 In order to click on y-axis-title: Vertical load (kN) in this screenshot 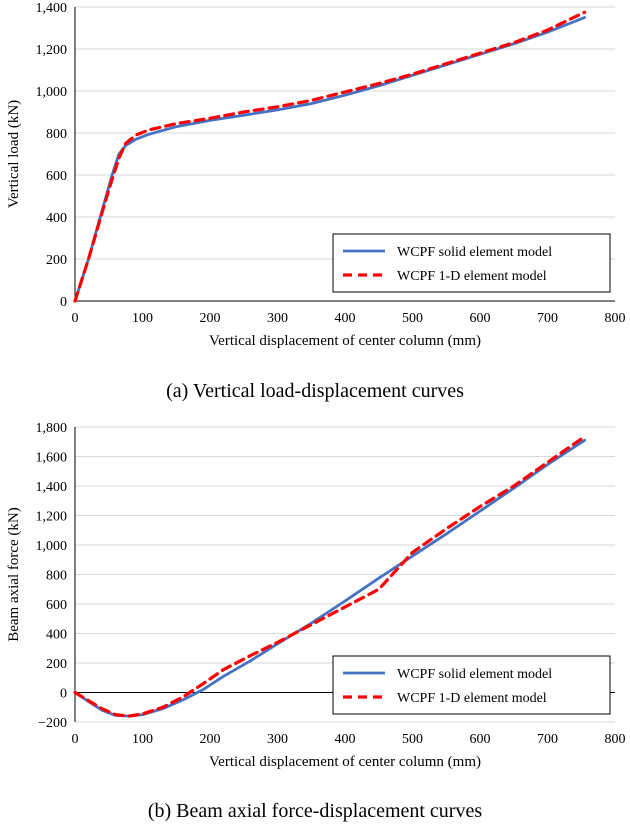, I will do `click(14, 154)`.